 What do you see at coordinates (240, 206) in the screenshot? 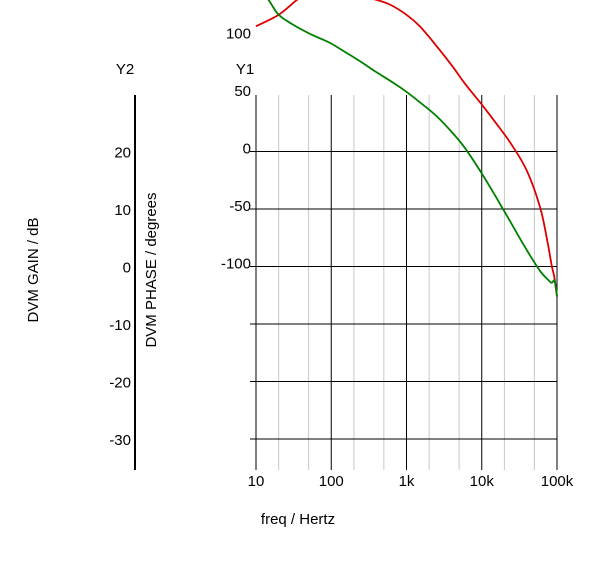
I see `y1-tick-label: -50` at bounding box center [240, 206].